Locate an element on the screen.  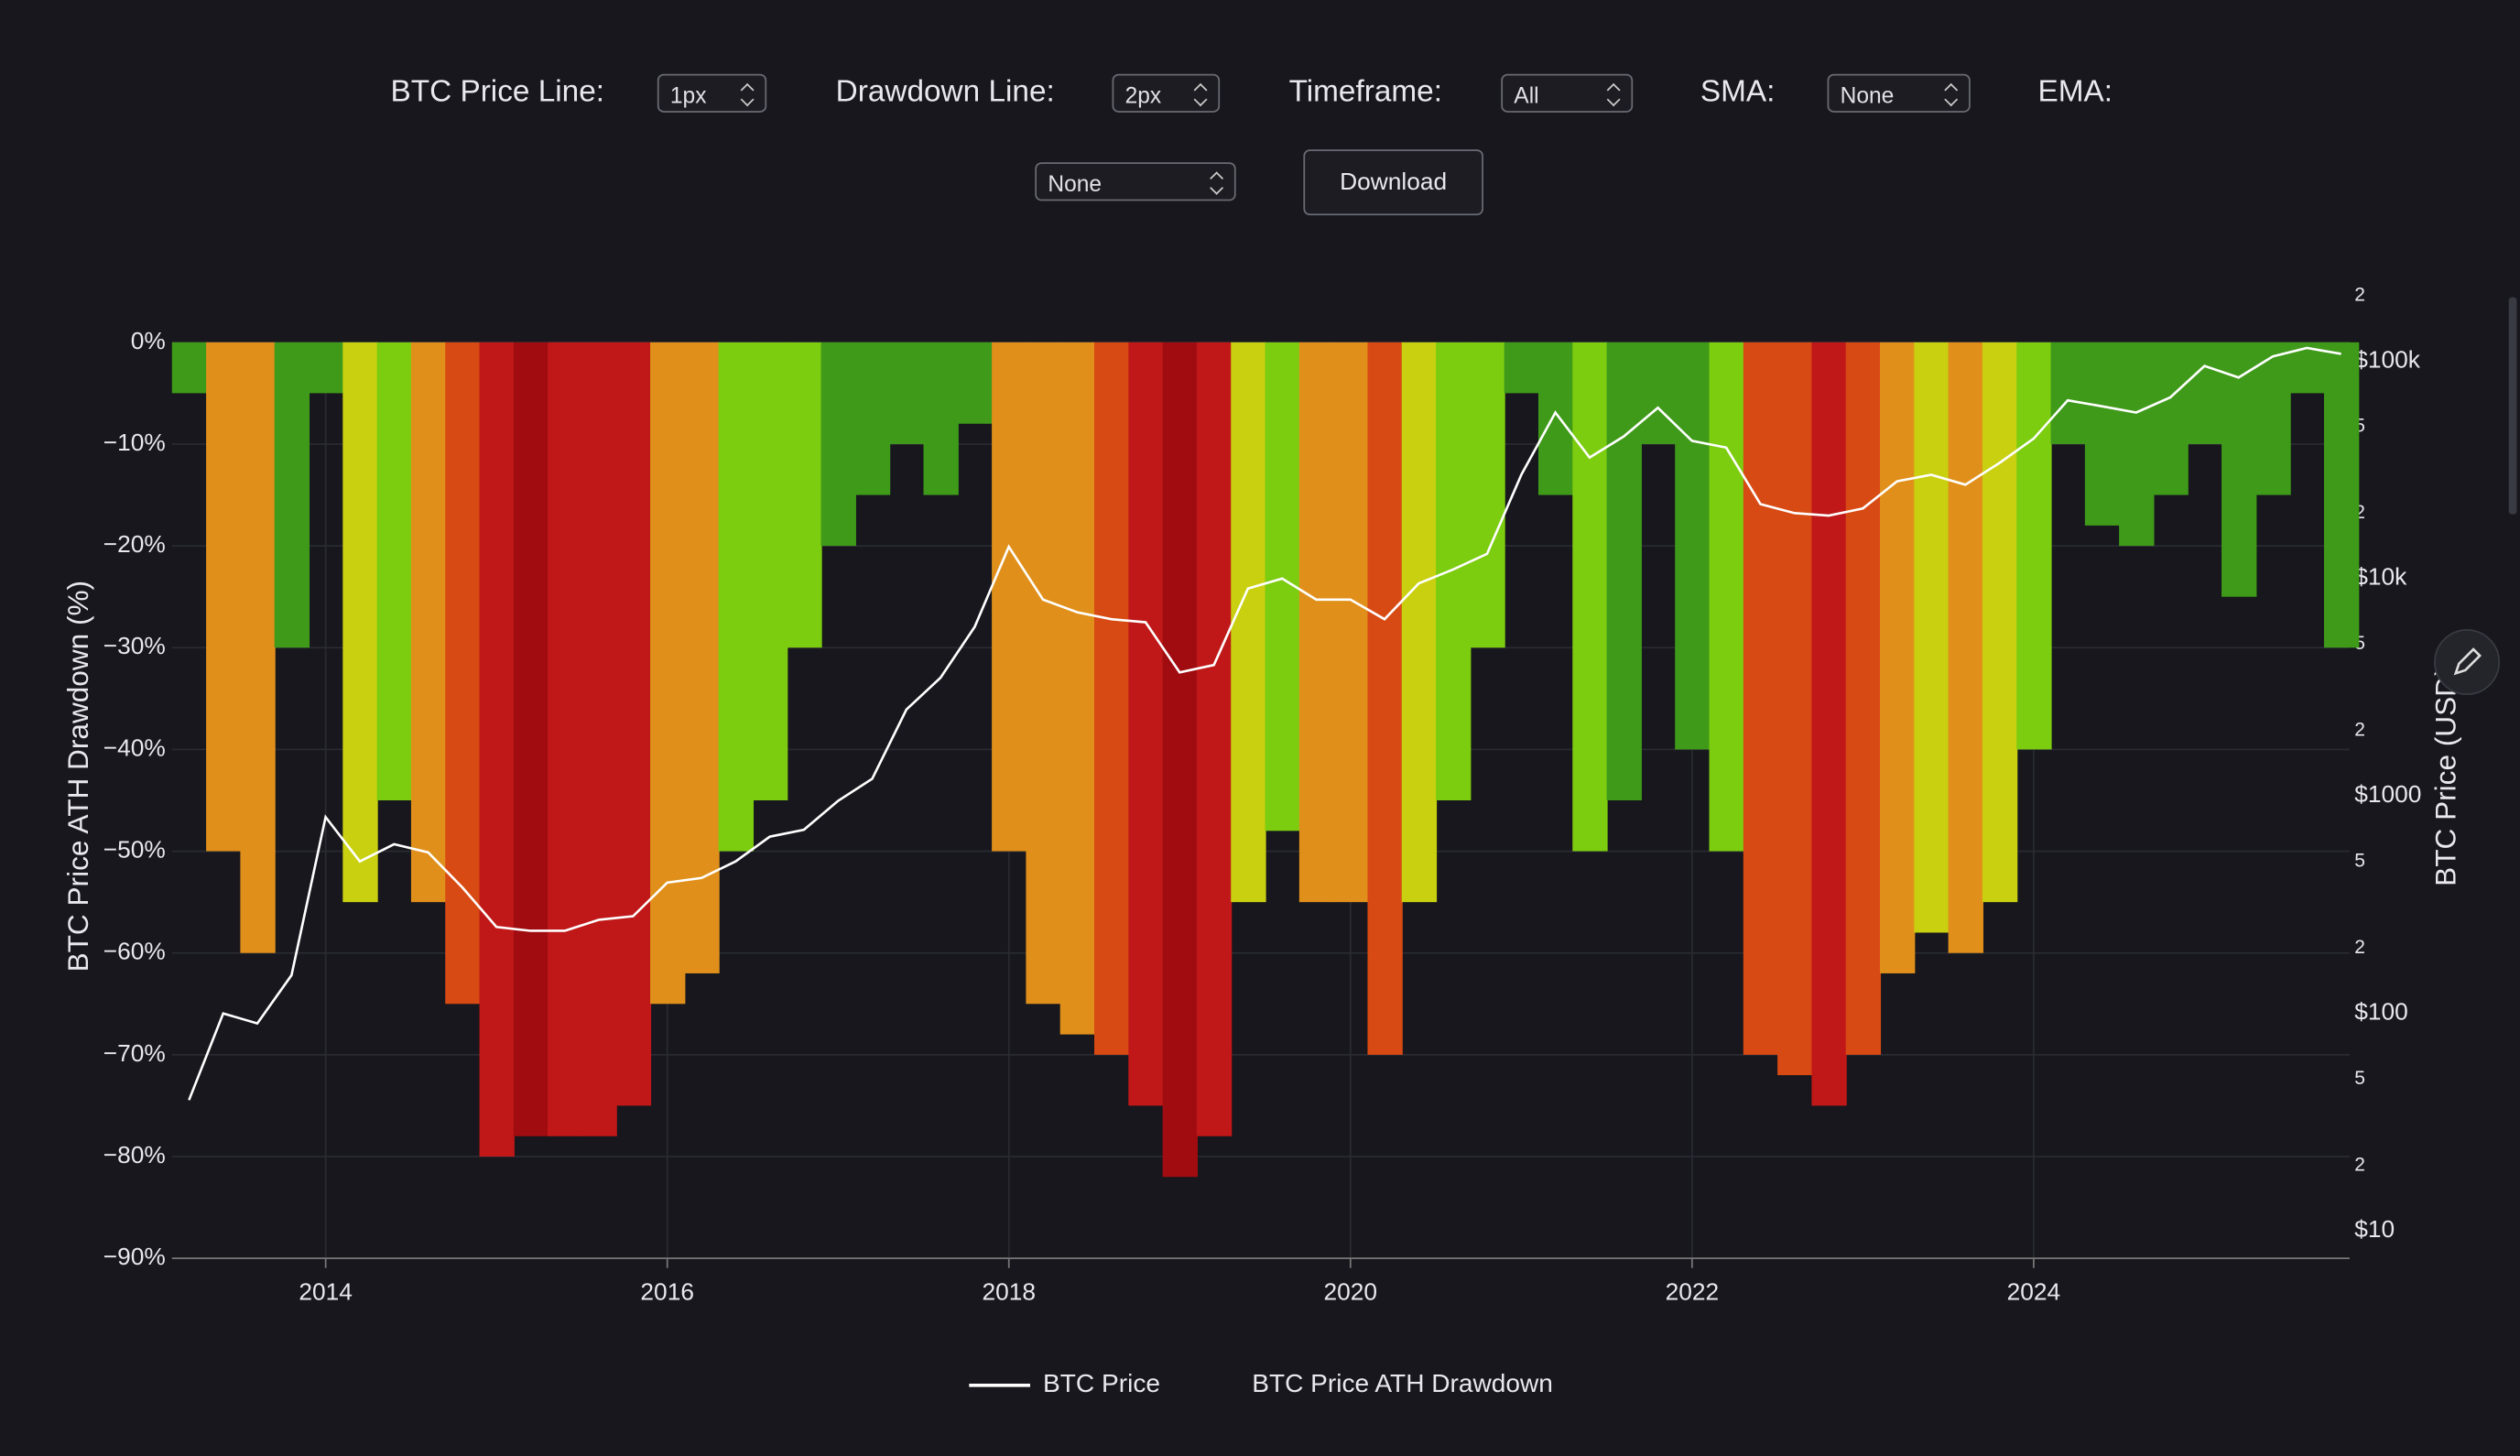
y2-axis-title: BTC Price (USD) is located at coordinates (2444, 776).